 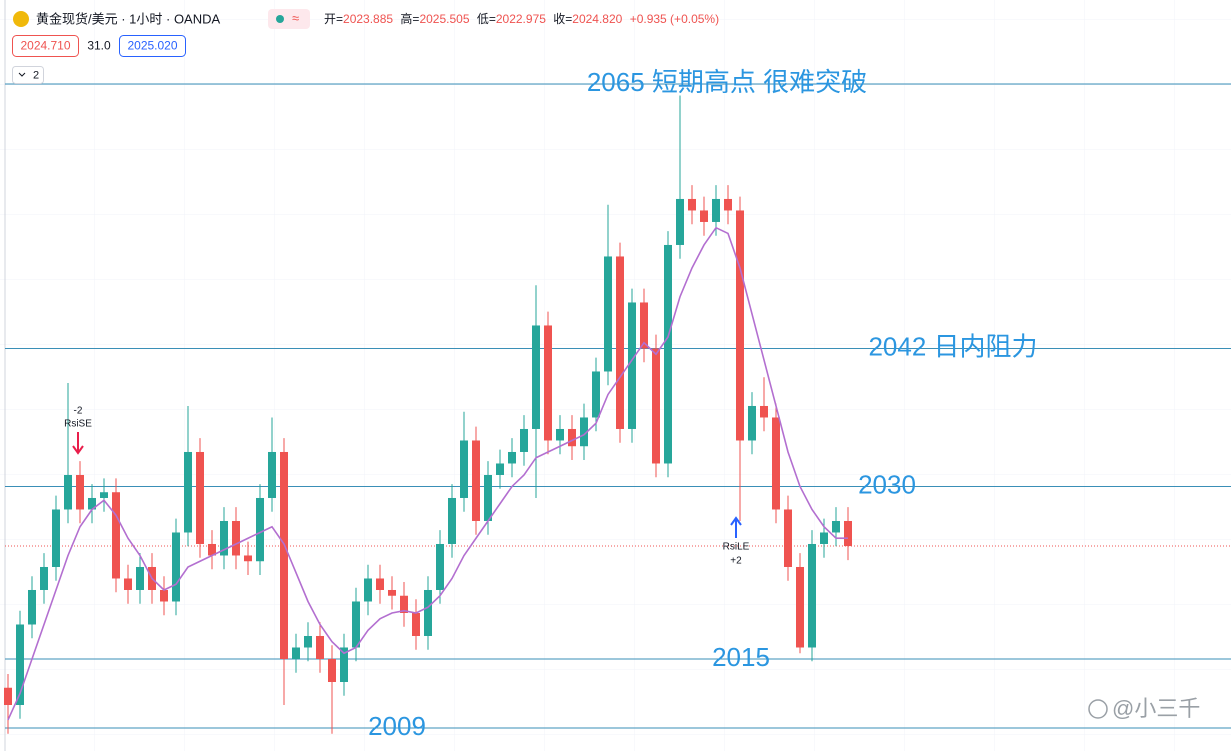 I want to click on level-label: 2030, so click(x=887, y=484).